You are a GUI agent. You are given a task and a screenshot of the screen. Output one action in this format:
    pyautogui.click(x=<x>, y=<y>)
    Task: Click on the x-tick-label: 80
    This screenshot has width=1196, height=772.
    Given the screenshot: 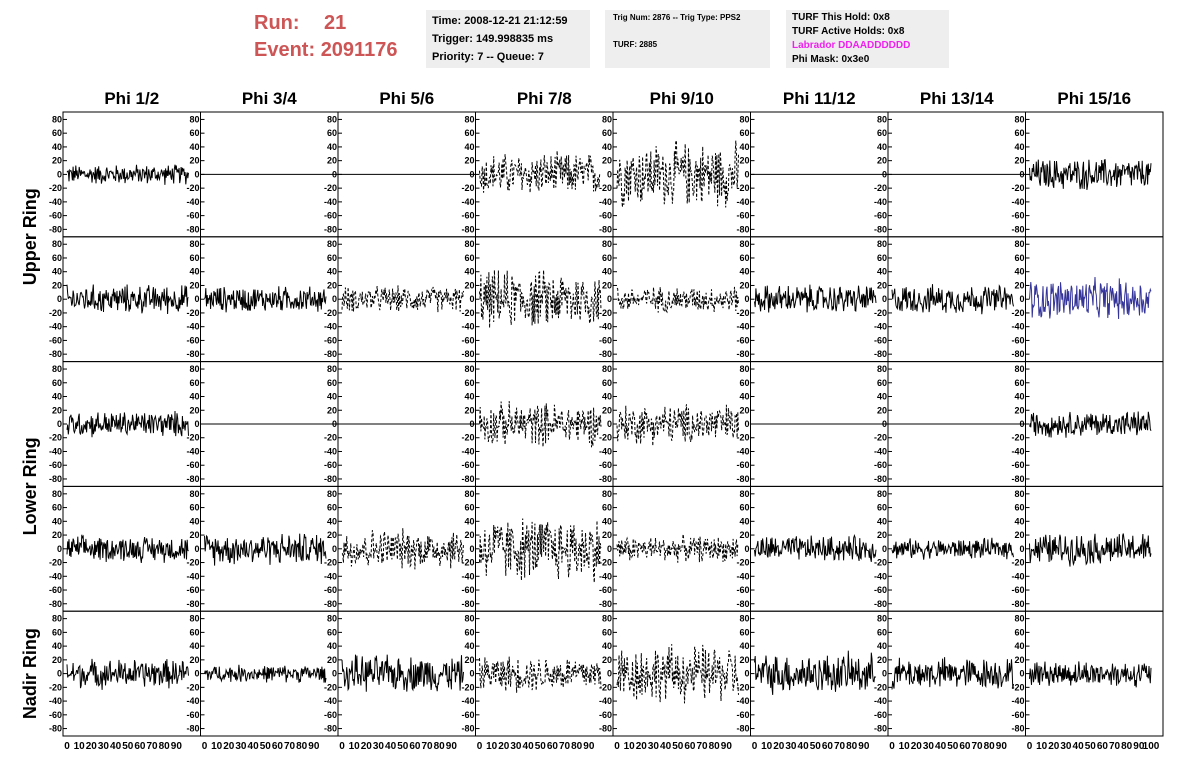 What is the action you would take?
    pyautogui.click(x=577, y=746)
    